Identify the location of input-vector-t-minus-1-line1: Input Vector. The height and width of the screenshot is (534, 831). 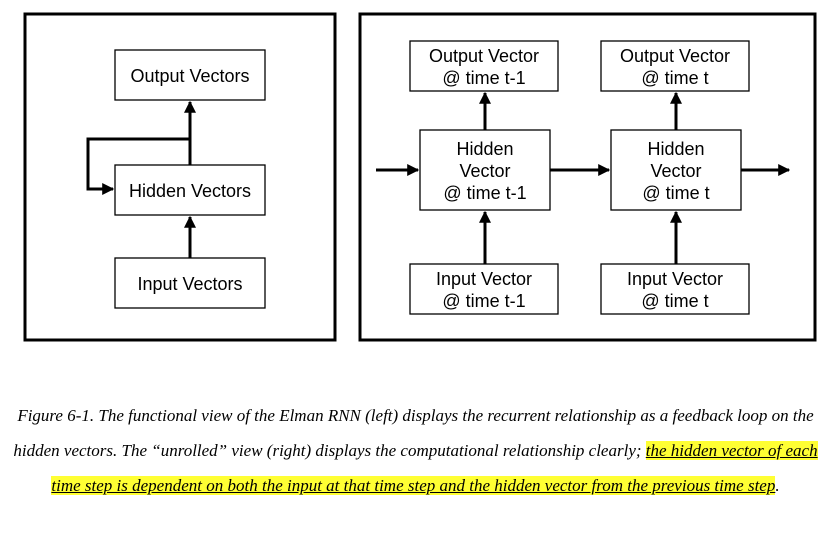
(484, 279).